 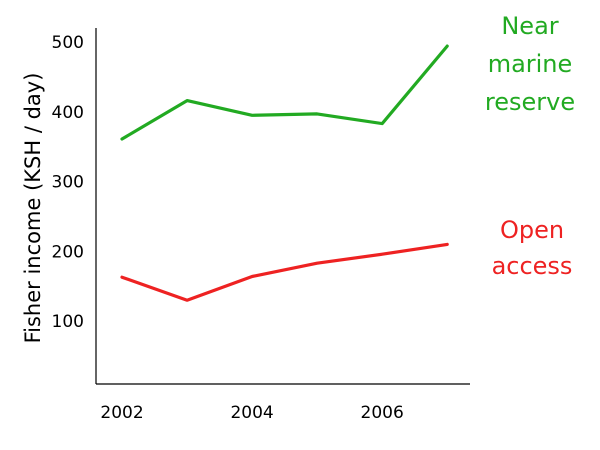 I want to click on y-tick-label: 300, so click(x=68, y=183).